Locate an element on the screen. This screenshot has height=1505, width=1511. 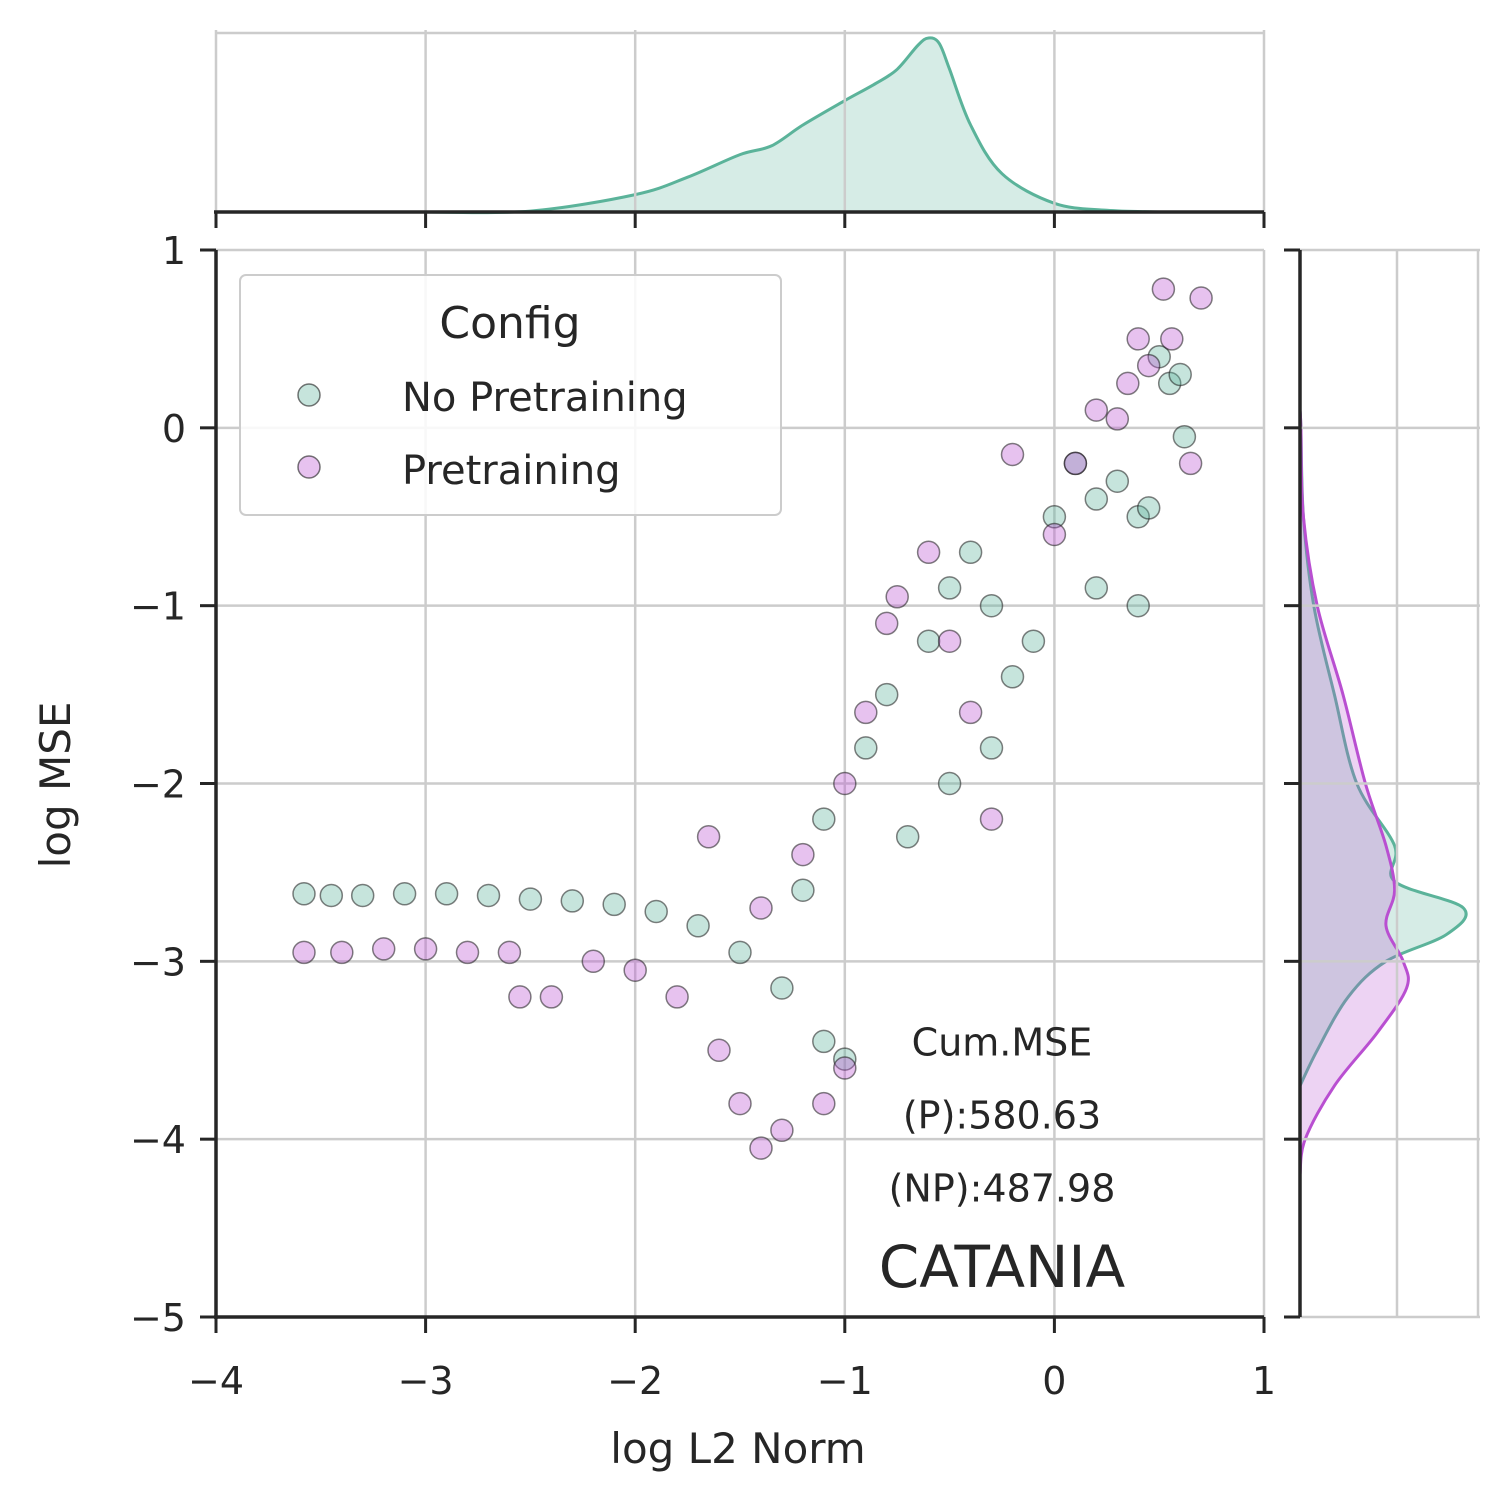
marginal-x-fill is located at coordinates (792, 125).